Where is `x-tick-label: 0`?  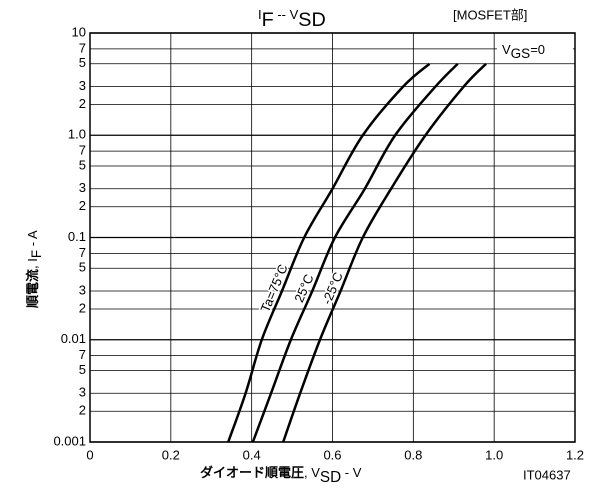 x-tick-label: 0 is located at coordinates (89, 454).